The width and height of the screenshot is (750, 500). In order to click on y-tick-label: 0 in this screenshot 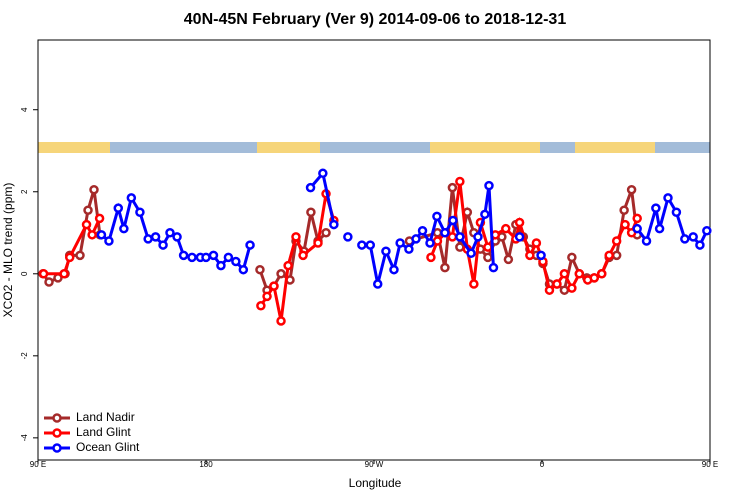, I will do `click(24, 273)`.